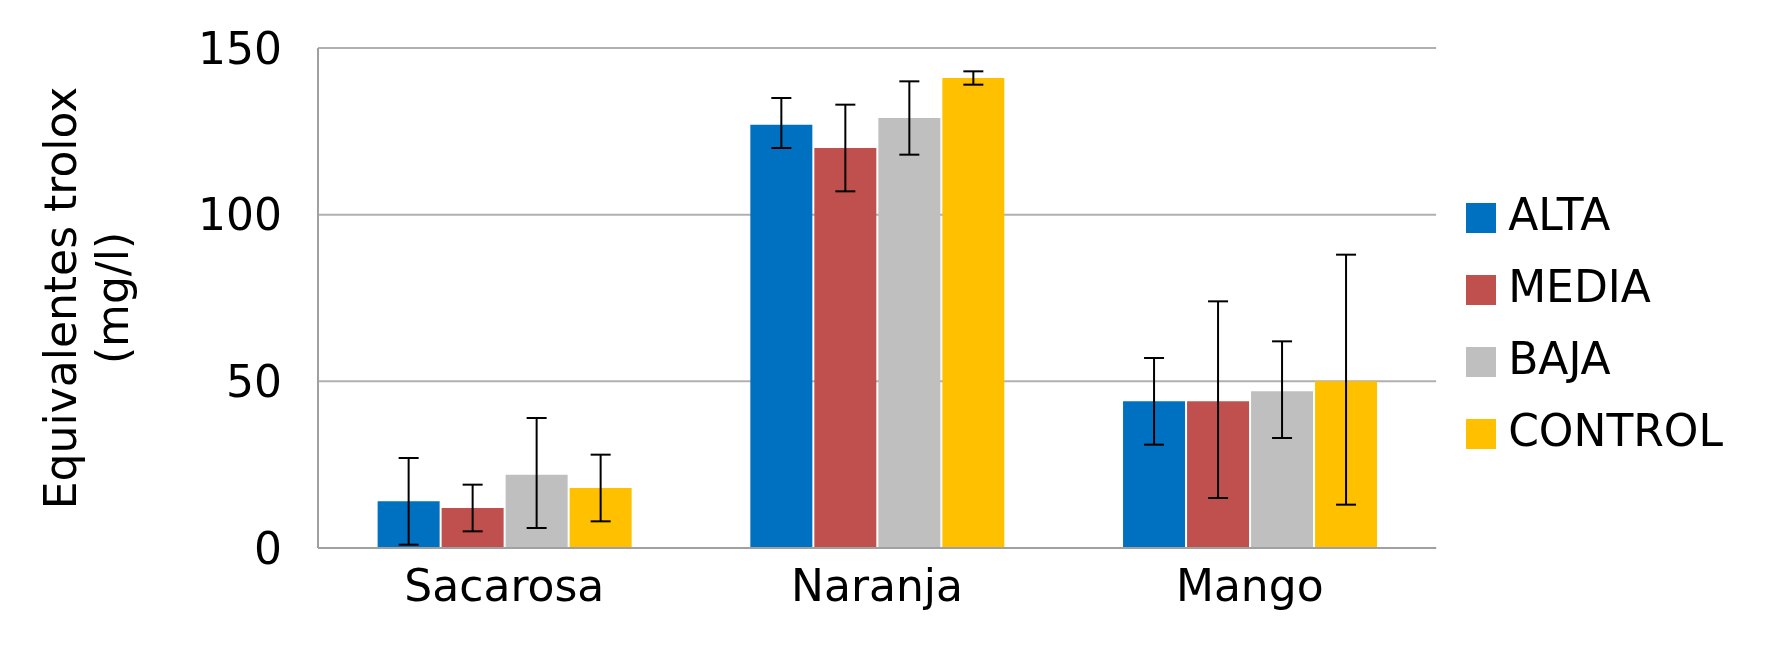 Image resolution: width=1765 pixels, height=650 pixels. Describe the element at coordinates (1559, 214) in the screenshot. I see `legend-label: ALTA` at that location.